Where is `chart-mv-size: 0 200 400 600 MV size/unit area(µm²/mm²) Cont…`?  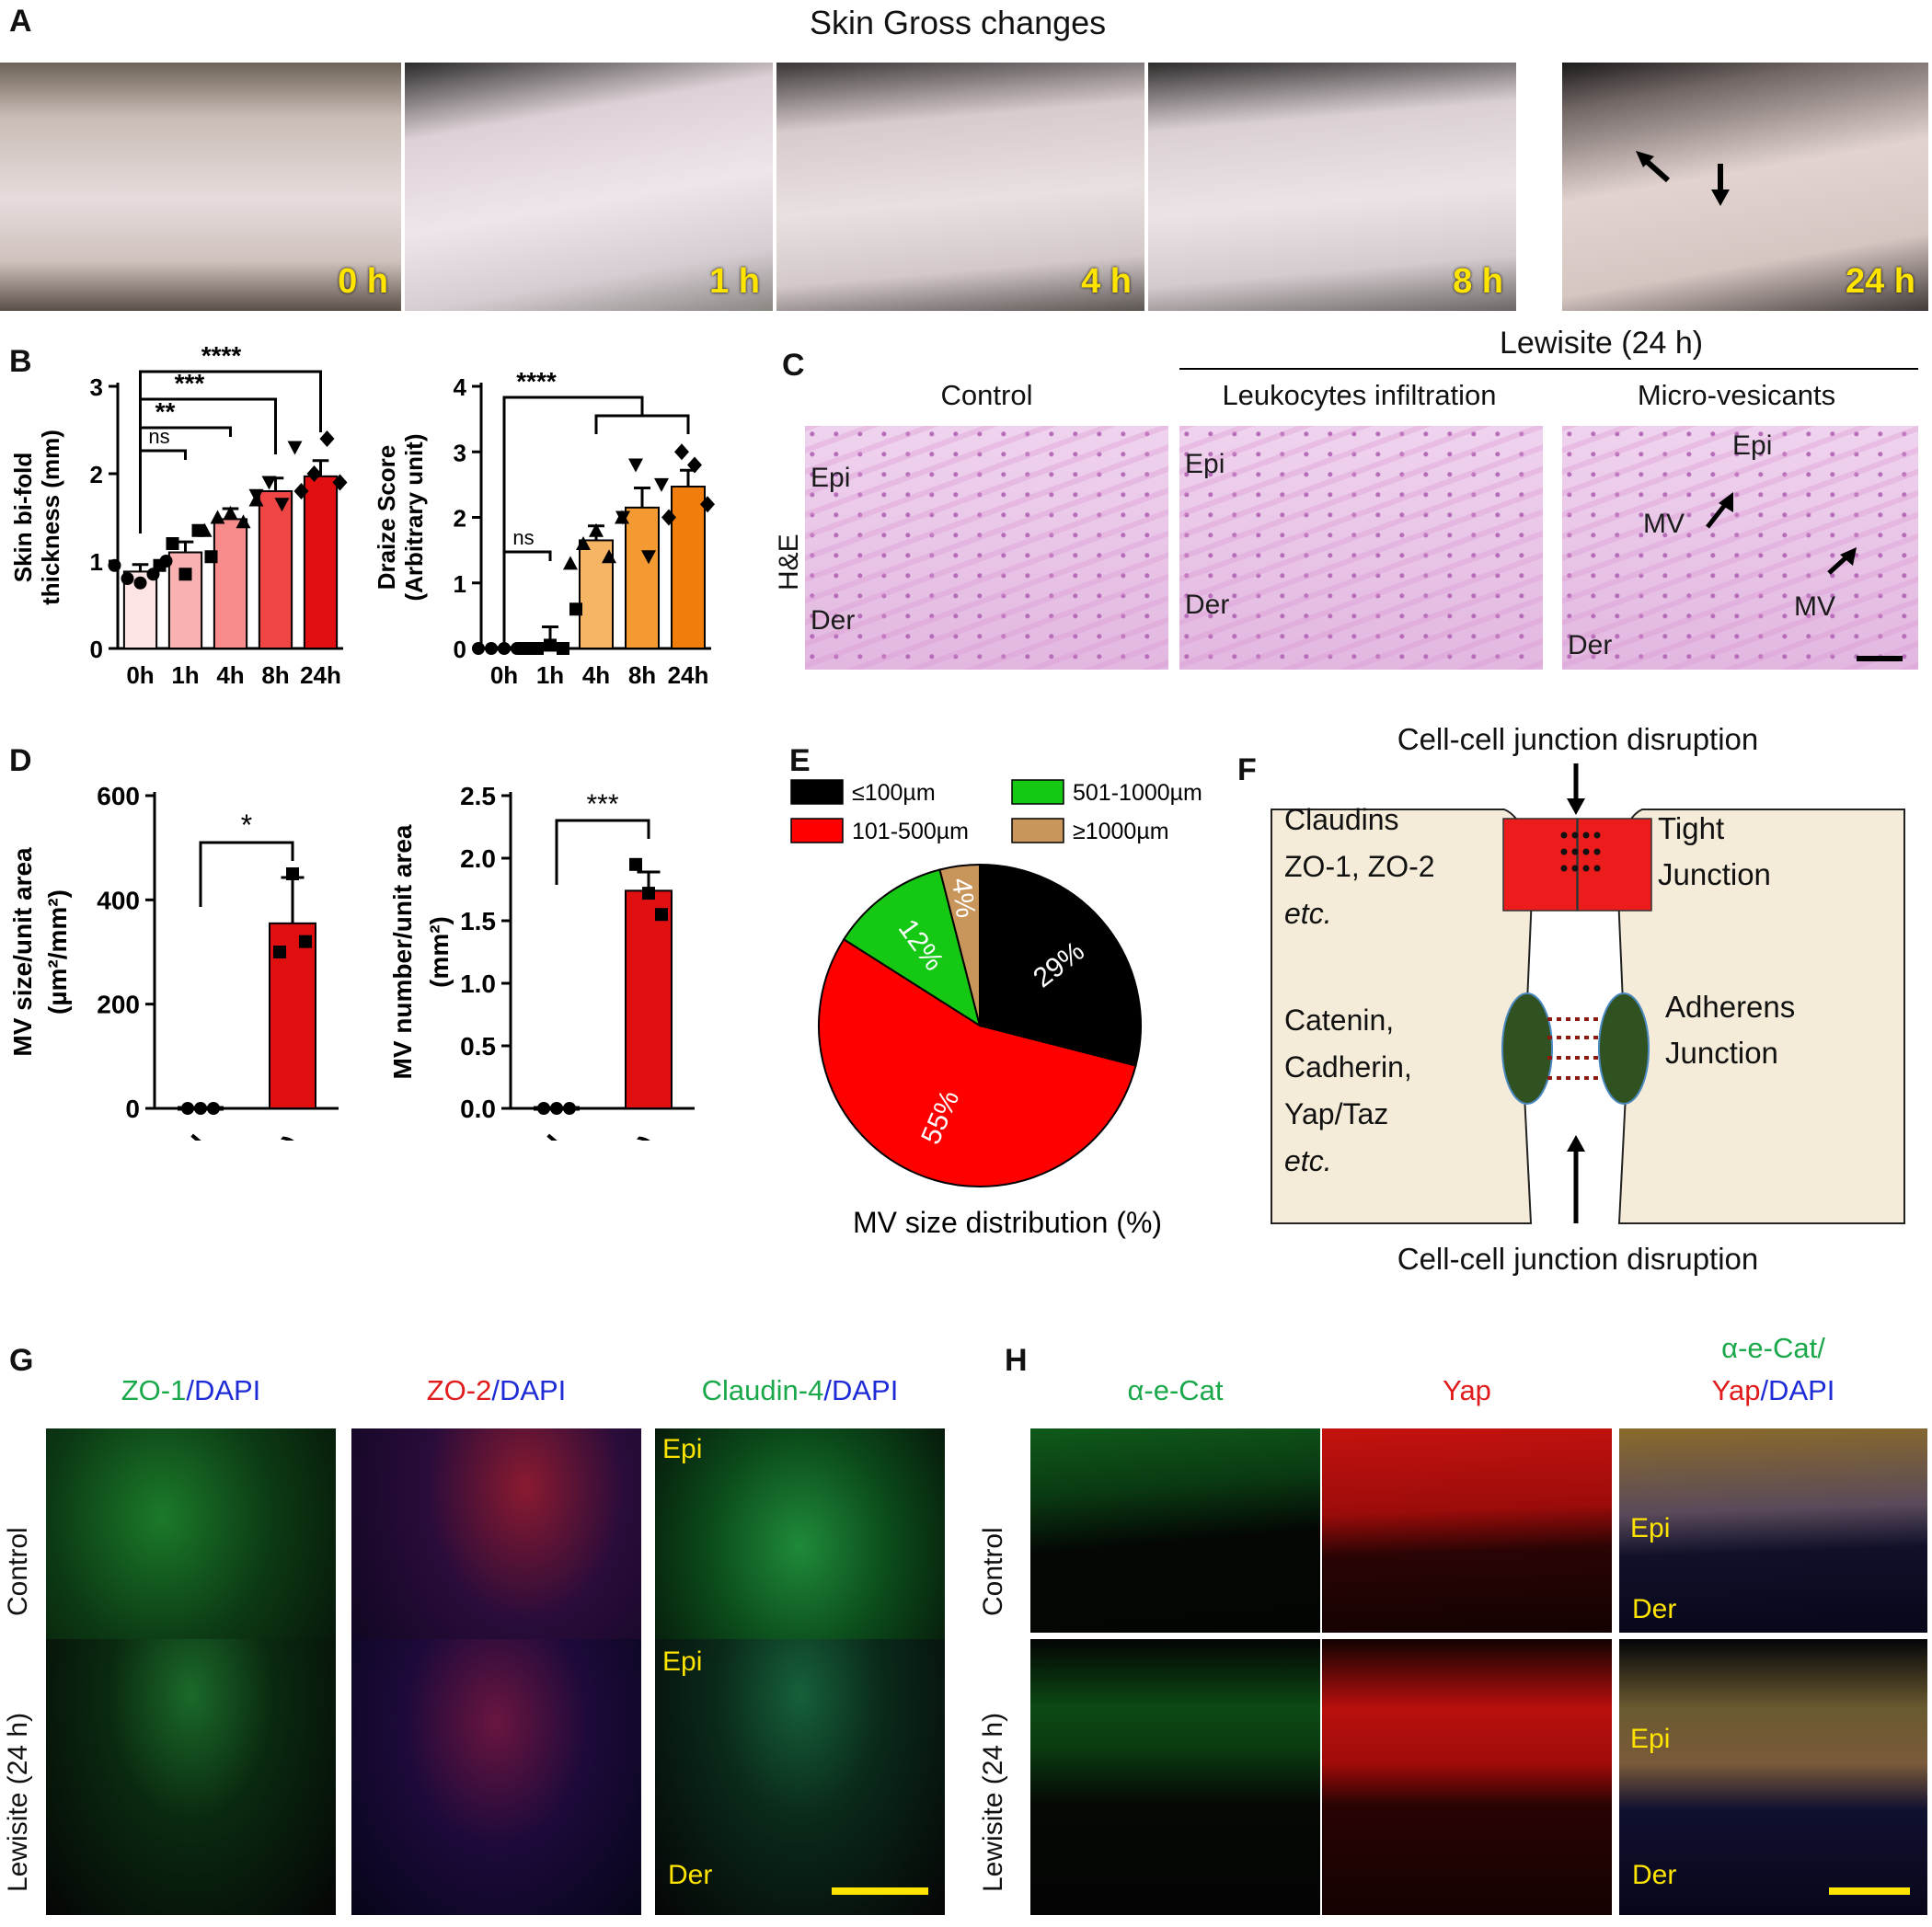 chart-mv-size: 0 200 400 600 MV size/unit area(µm²/mm²) Cont… is located at coordinates (173, 961).